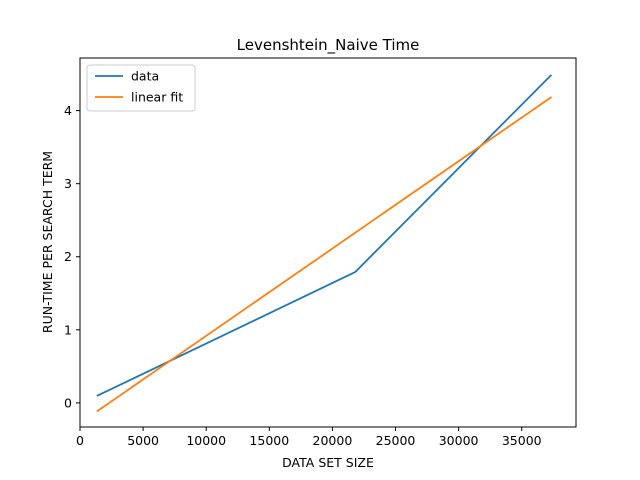 The image size is (640, 480). What do you see at coordinates (80, 440) in the screenshot?
I see `x-tick-label: 0` at bounding box center [80, 440].